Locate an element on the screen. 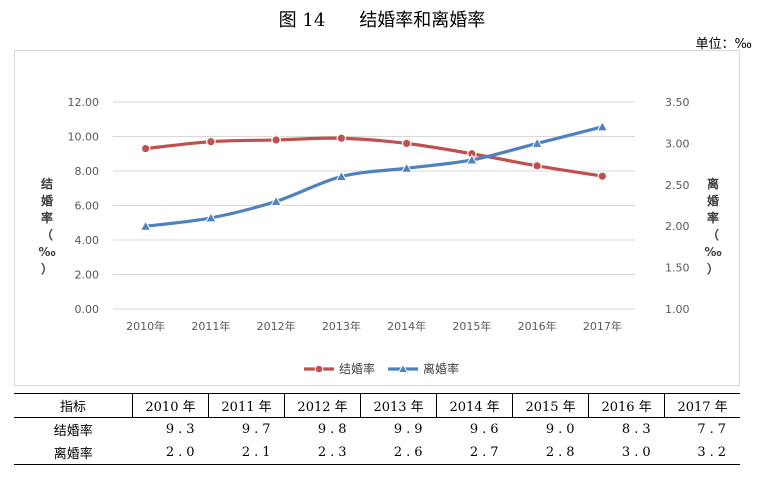 The width and height of the screenshot is (764, 477). unit-label: 单位：‰ is located at coordinates (723, 44).